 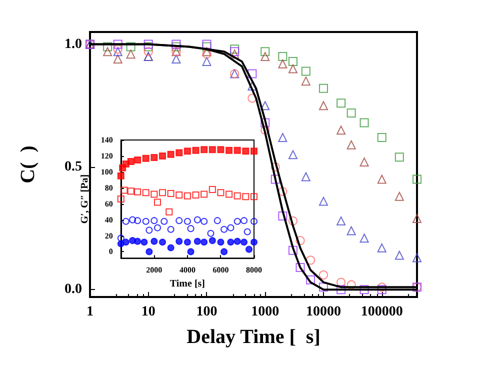 I want to click on y-tick-label: 0.5, so click(x=73, y=166).